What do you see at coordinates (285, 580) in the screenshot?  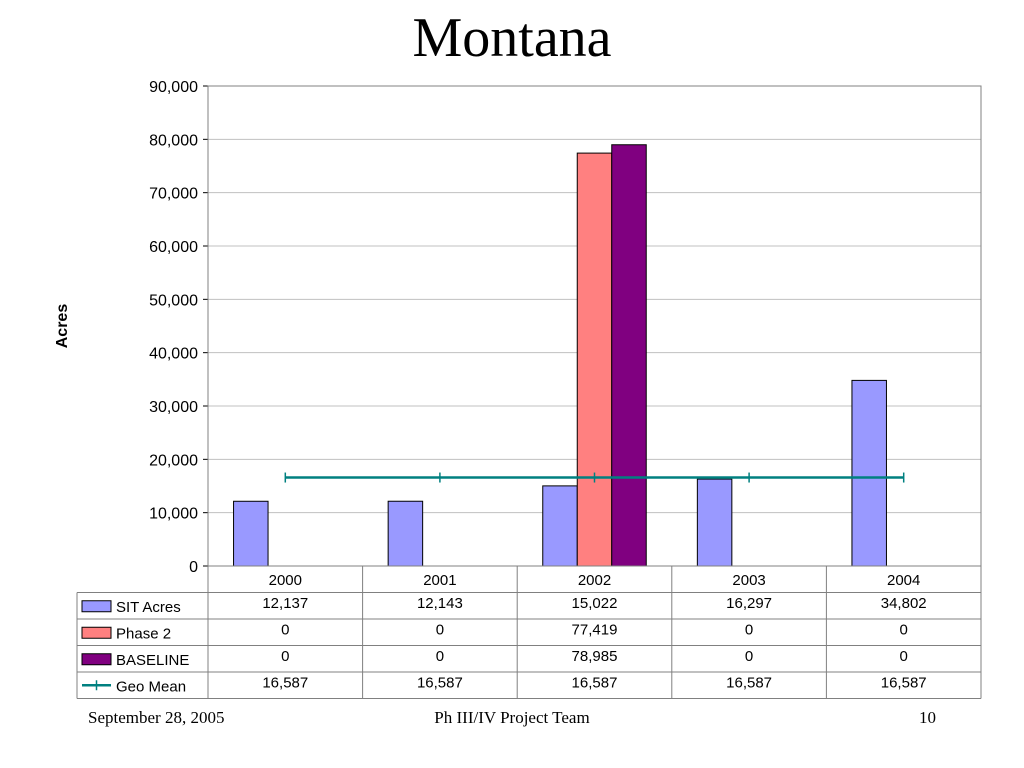 I see `category-label-2000: 2000` at bounding box center [285, 580].